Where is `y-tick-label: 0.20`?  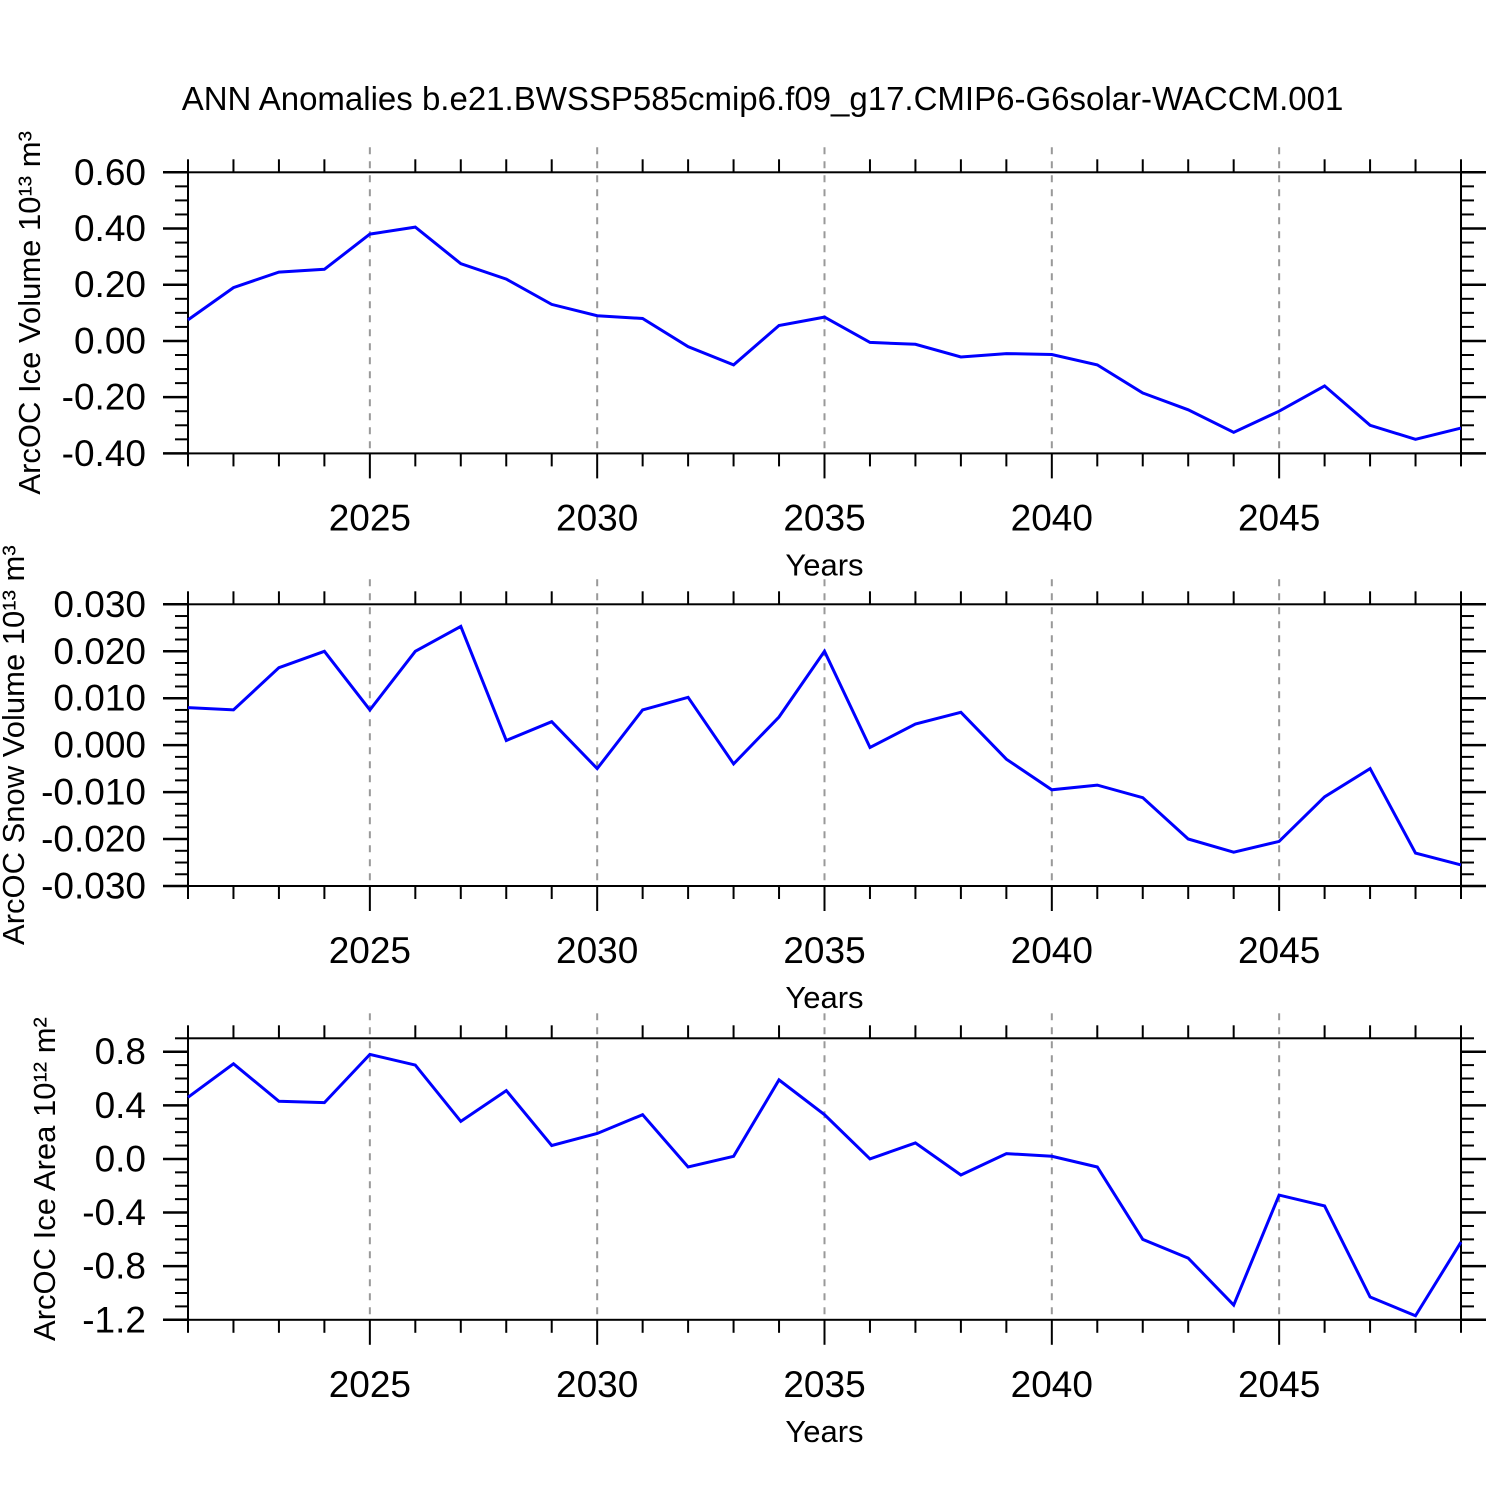
y-tick-label: 0.20 is located at coordinates (110, 284).